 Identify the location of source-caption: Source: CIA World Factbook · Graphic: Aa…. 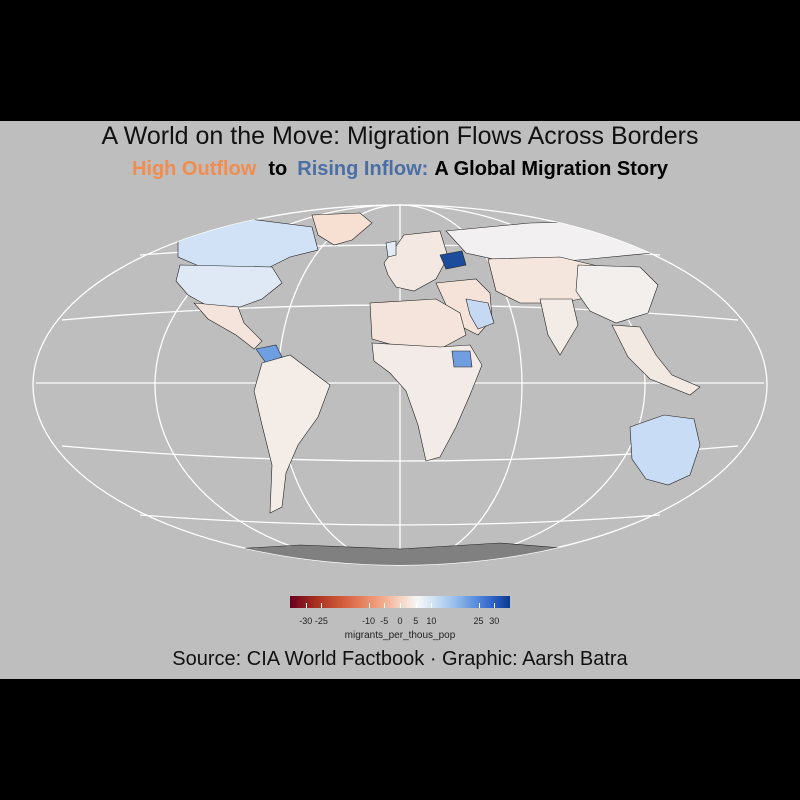
(400, 659).